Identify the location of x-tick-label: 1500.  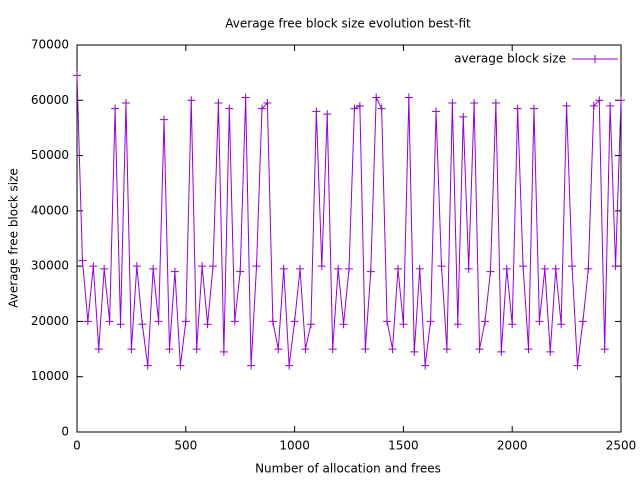
(403, 446).